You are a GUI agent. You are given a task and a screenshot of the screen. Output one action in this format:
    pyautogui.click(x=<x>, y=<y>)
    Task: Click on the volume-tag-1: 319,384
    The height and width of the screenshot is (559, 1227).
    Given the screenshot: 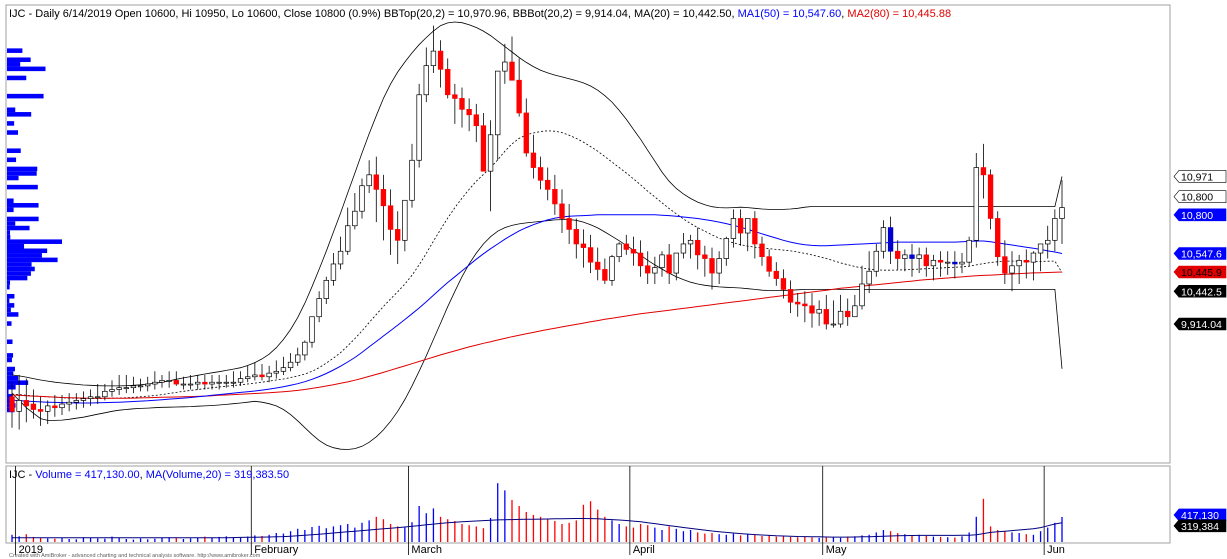 What is the action you would take?
    pyautogui.click(x=1200, y=526)
    